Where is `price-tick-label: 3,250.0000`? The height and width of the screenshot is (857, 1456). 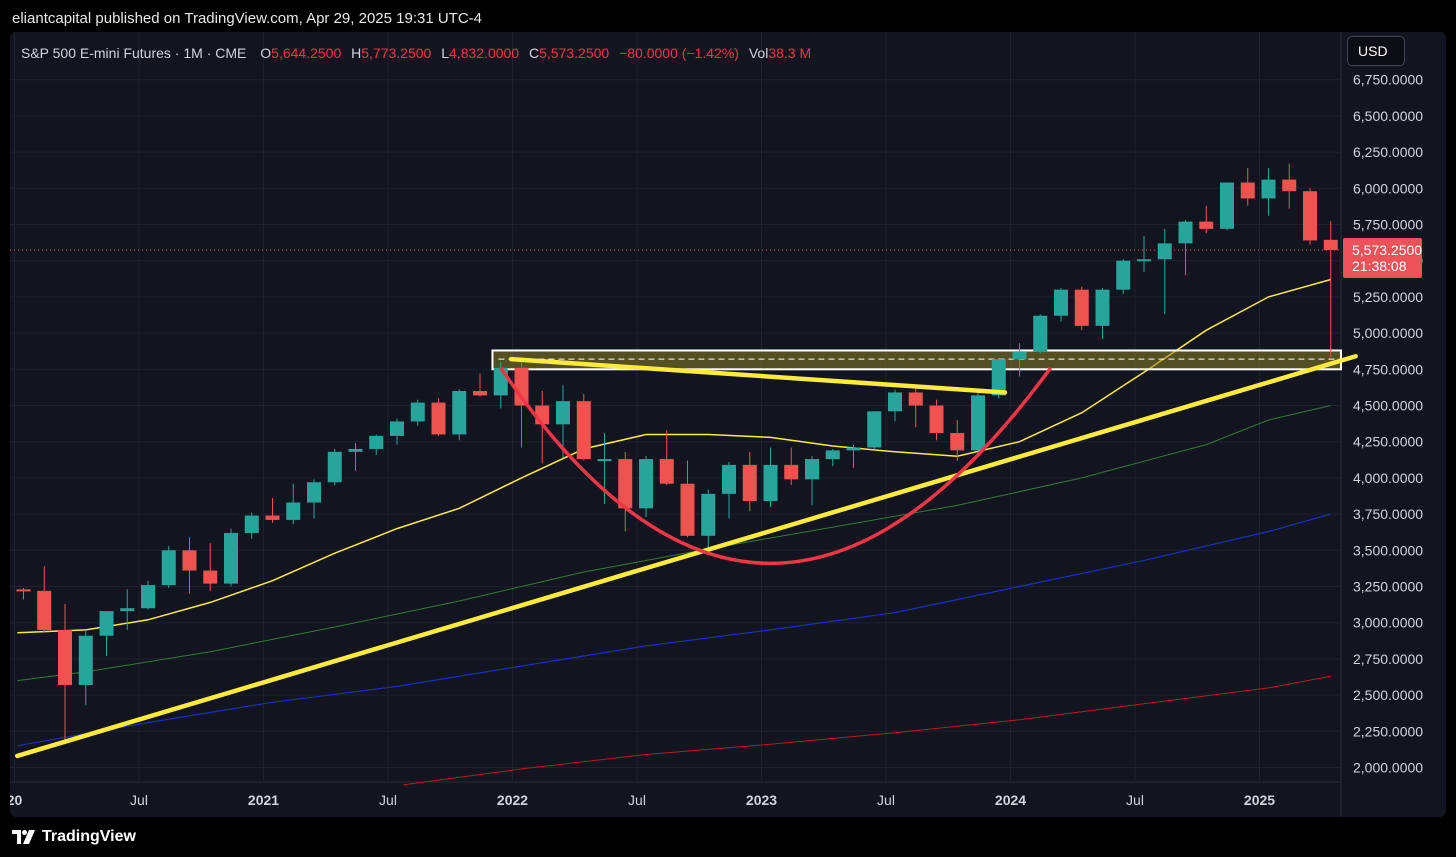 price-tick-label: 3,250.0000 is located at coordinates (1388, 587).